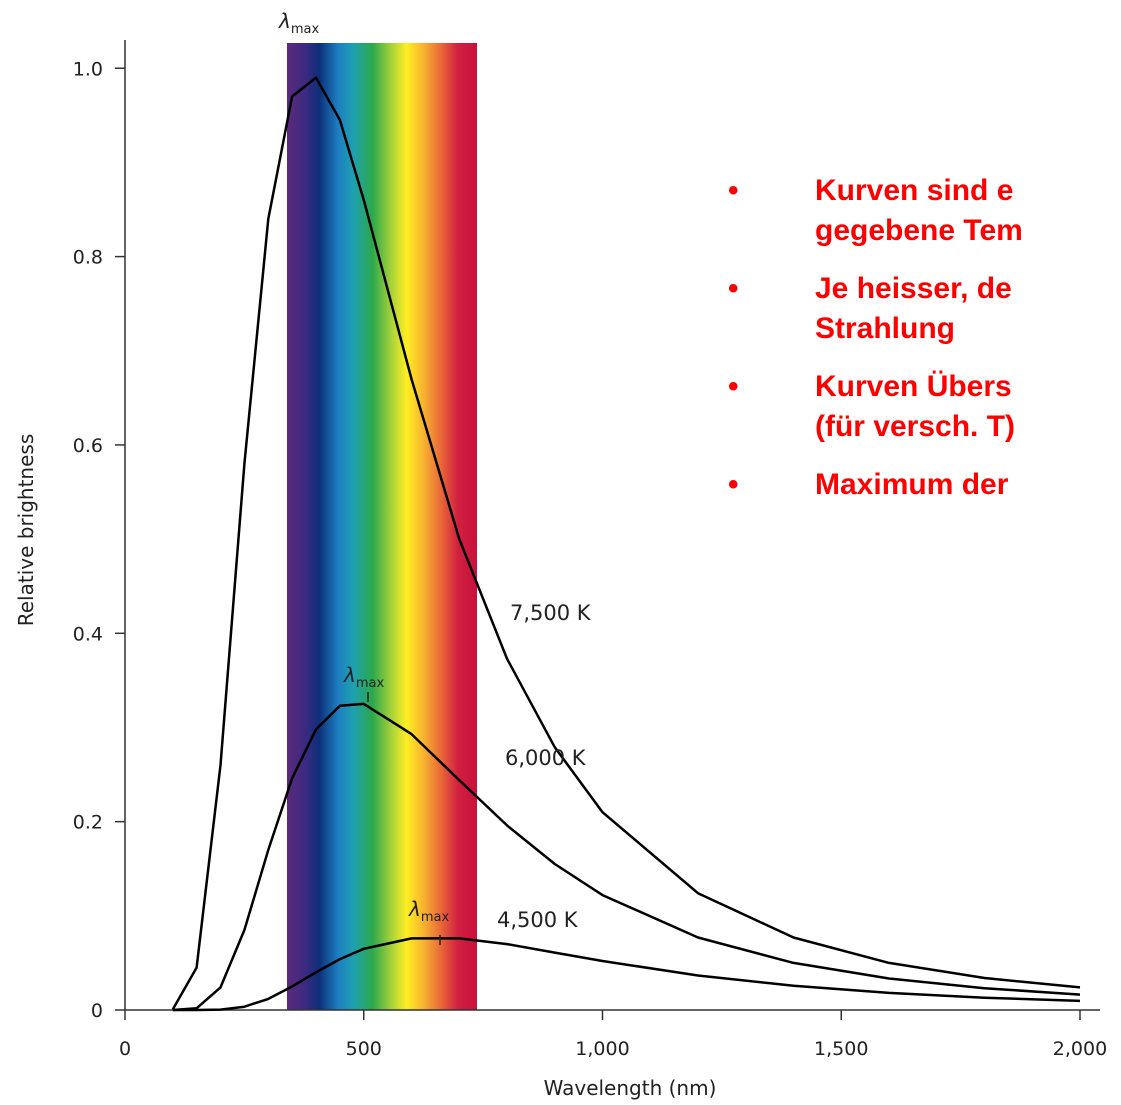 This screenshot has width=1121, height=1105. Describe the element at coordinates (125, 1049) in the screenshot. I see `x-tick-label: 0` at that location.